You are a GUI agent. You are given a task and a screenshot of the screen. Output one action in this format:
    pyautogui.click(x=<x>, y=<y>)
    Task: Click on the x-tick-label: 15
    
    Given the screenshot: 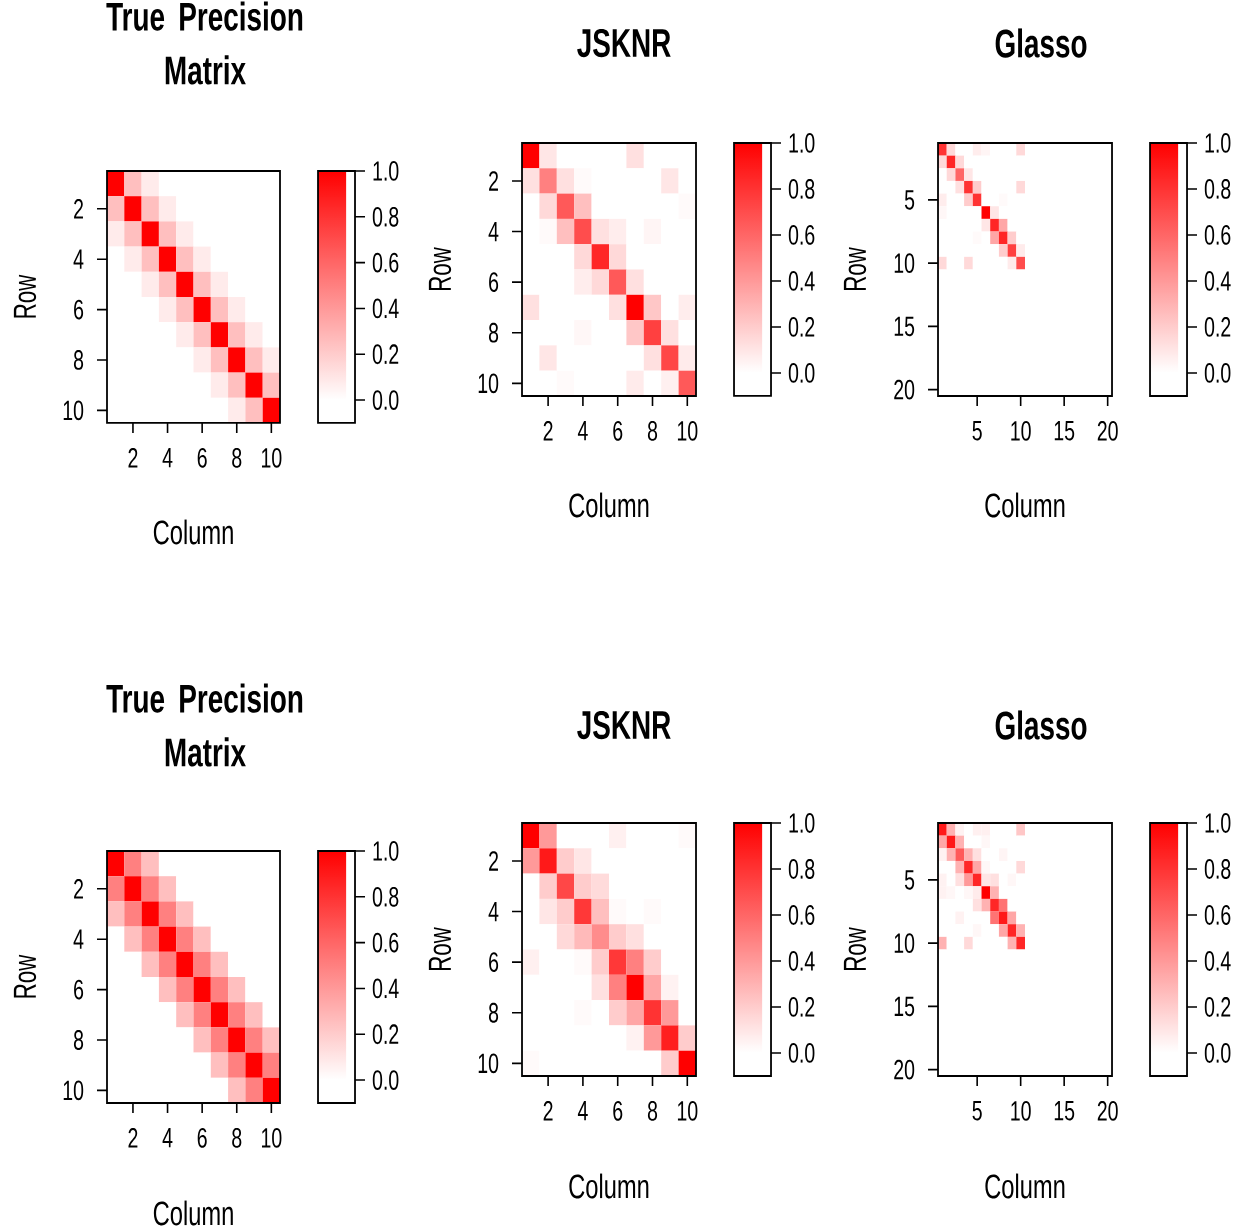 What is the action you would take?
    pyautogui.click(x=1064, y=1111)
    